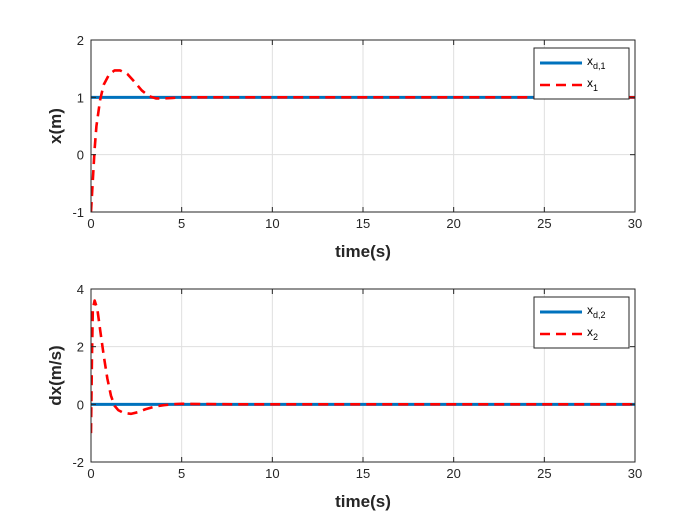 This screenshot has width=700, height=525. I want to click on legend-label-subscript: 2, so click(595, 337).